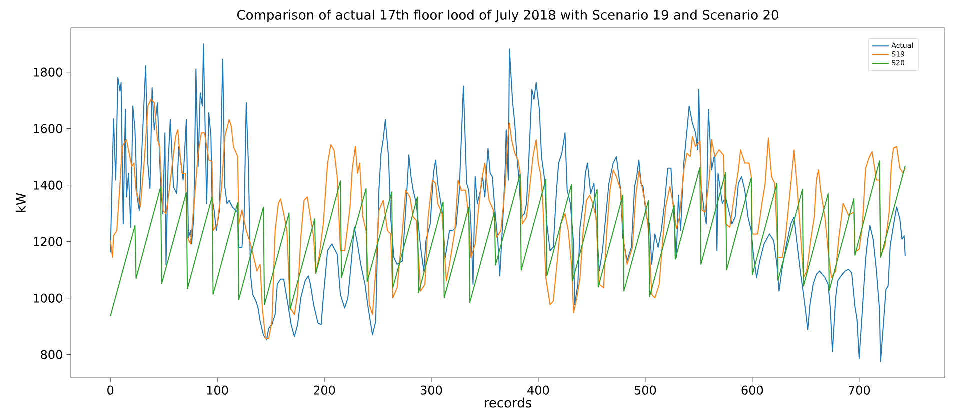 The image size is (953, 413). Describe the element at coordinates (48, 241) in the screenshot. I see `y-tick-label: 1200` at that location.